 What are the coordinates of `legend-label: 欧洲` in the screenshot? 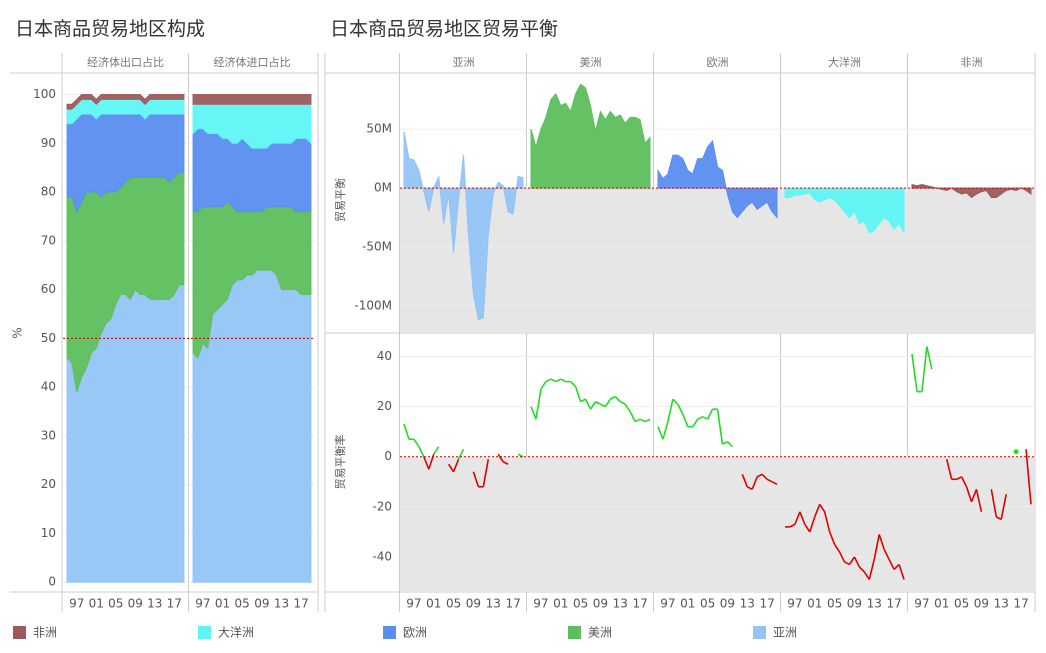 It's located at (415, 633).